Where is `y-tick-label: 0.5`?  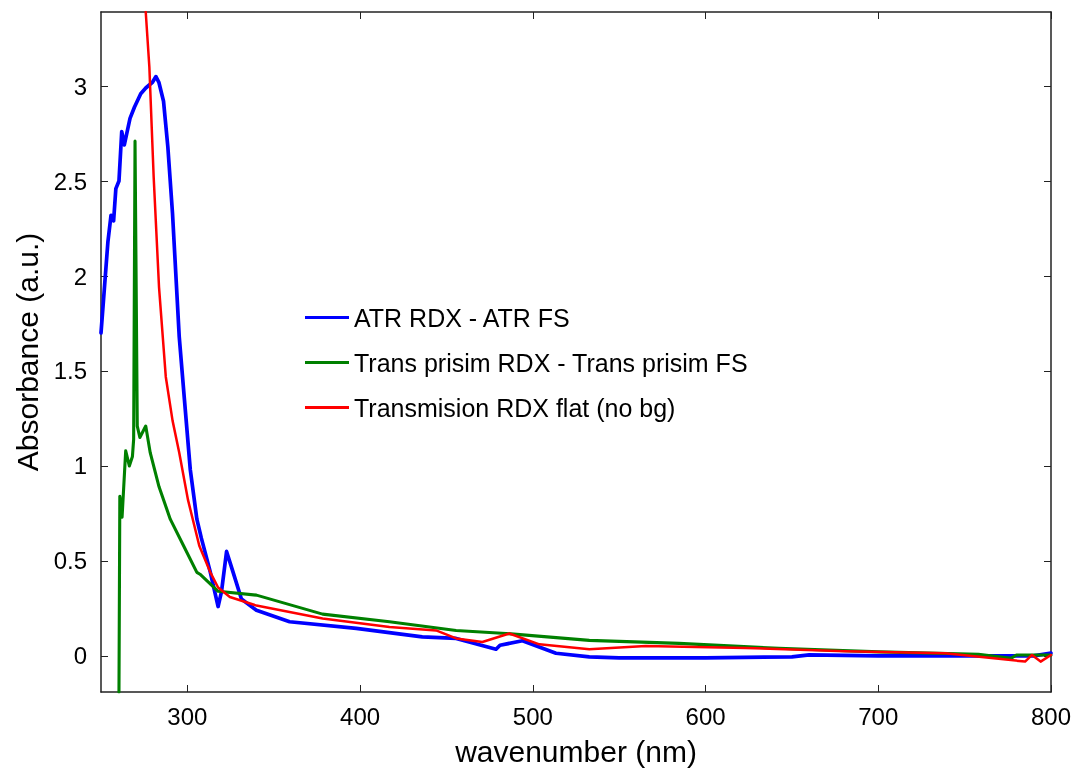 y-tick-label: 0.5 is located at coordinates (70, 561).